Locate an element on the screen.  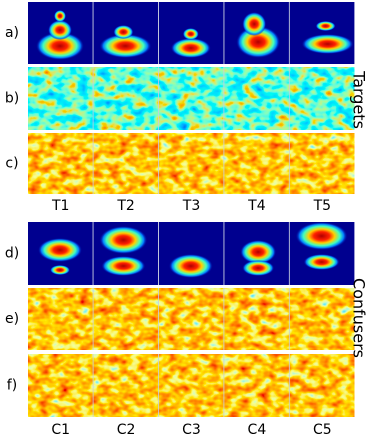
group-label: Confusers is located at coordinates (359, 318).